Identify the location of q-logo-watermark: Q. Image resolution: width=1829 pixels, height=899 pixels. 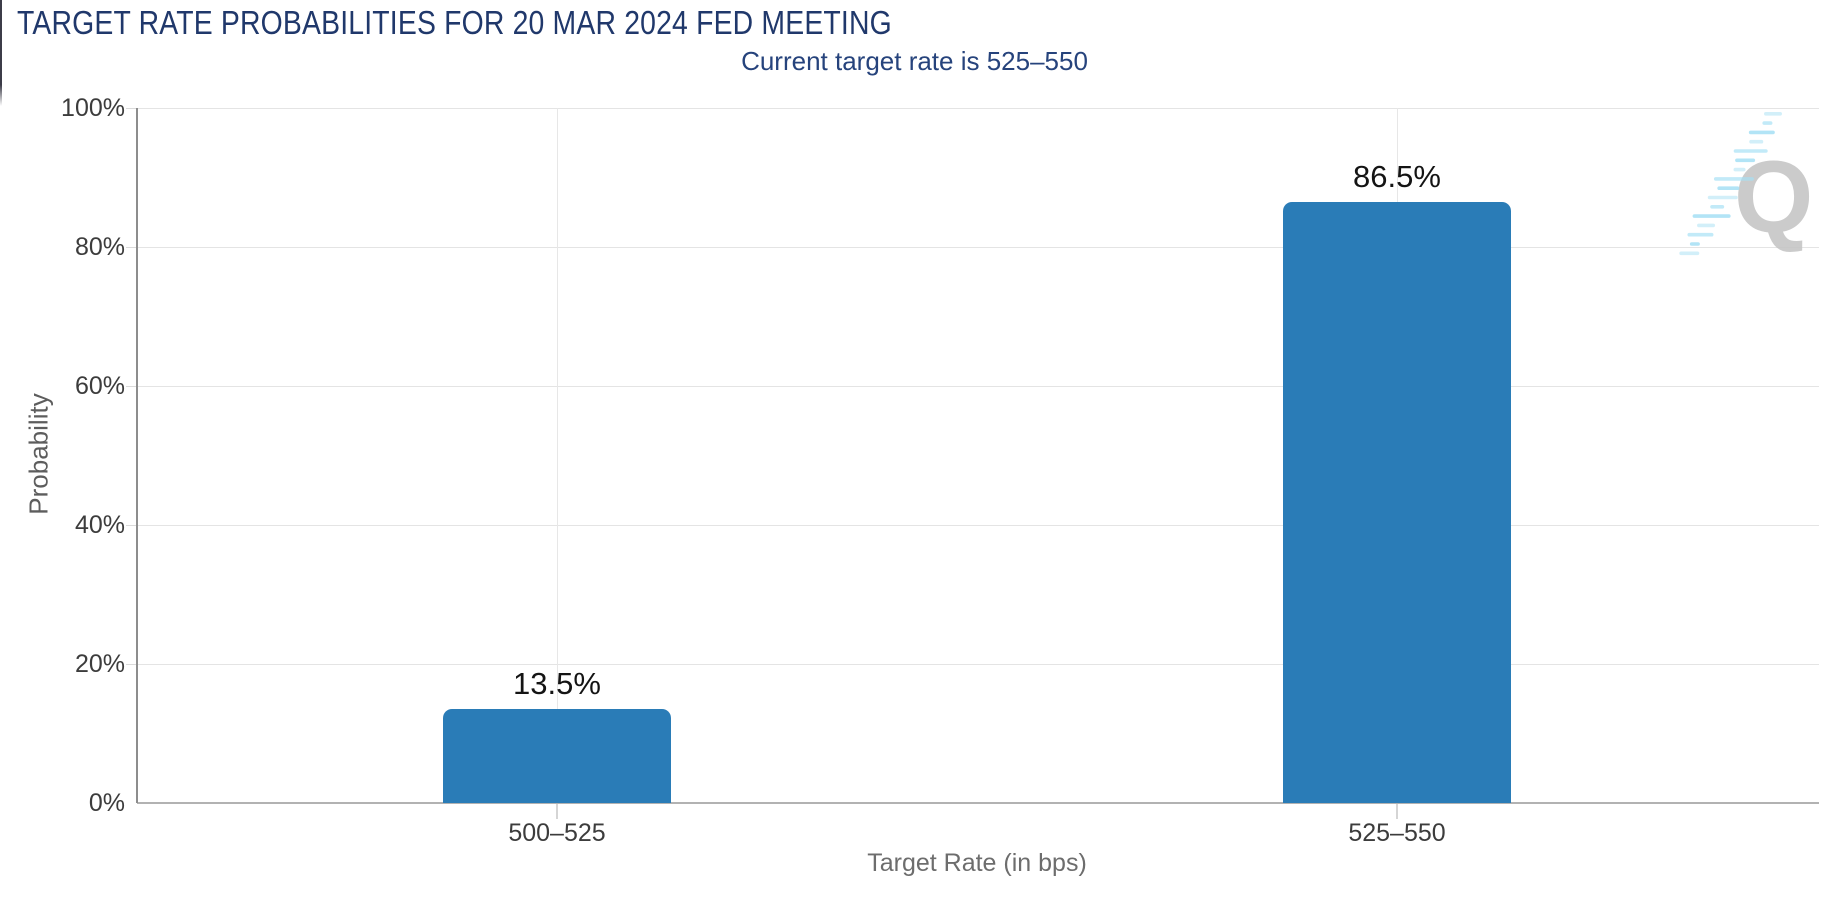
(1746, 184).